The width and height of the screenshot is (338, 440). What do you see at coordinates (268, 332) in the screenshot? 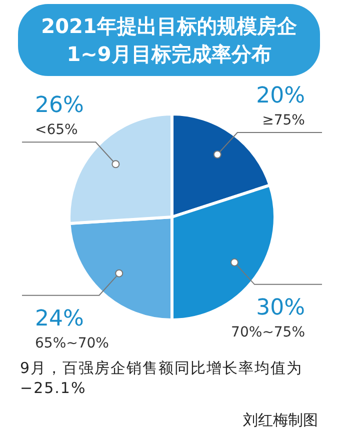
I see `slice-label: 70%~75%` at bounding box center [268, 332].